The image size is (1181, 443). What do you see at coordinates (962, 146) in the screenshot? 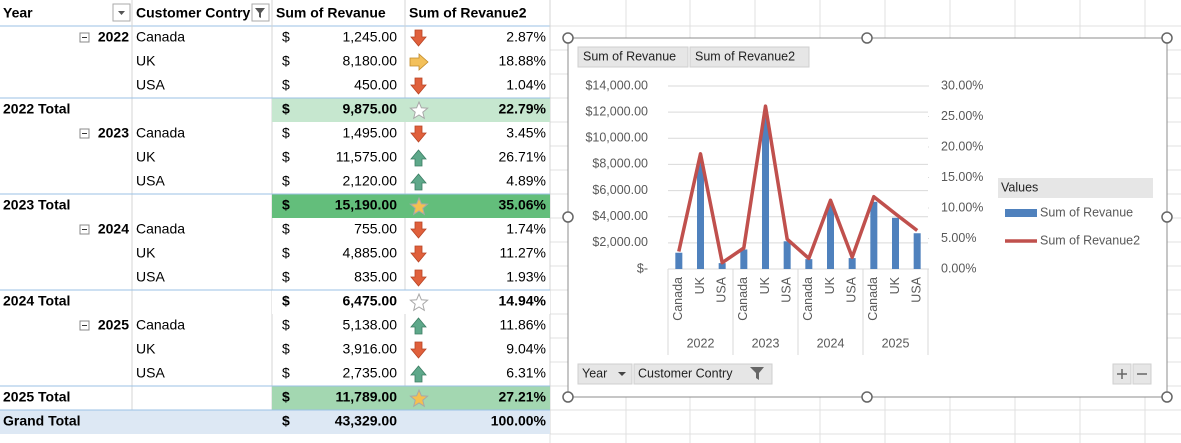
I see `y2-tick-label: 20.00%` at bounding box center [962, 146].